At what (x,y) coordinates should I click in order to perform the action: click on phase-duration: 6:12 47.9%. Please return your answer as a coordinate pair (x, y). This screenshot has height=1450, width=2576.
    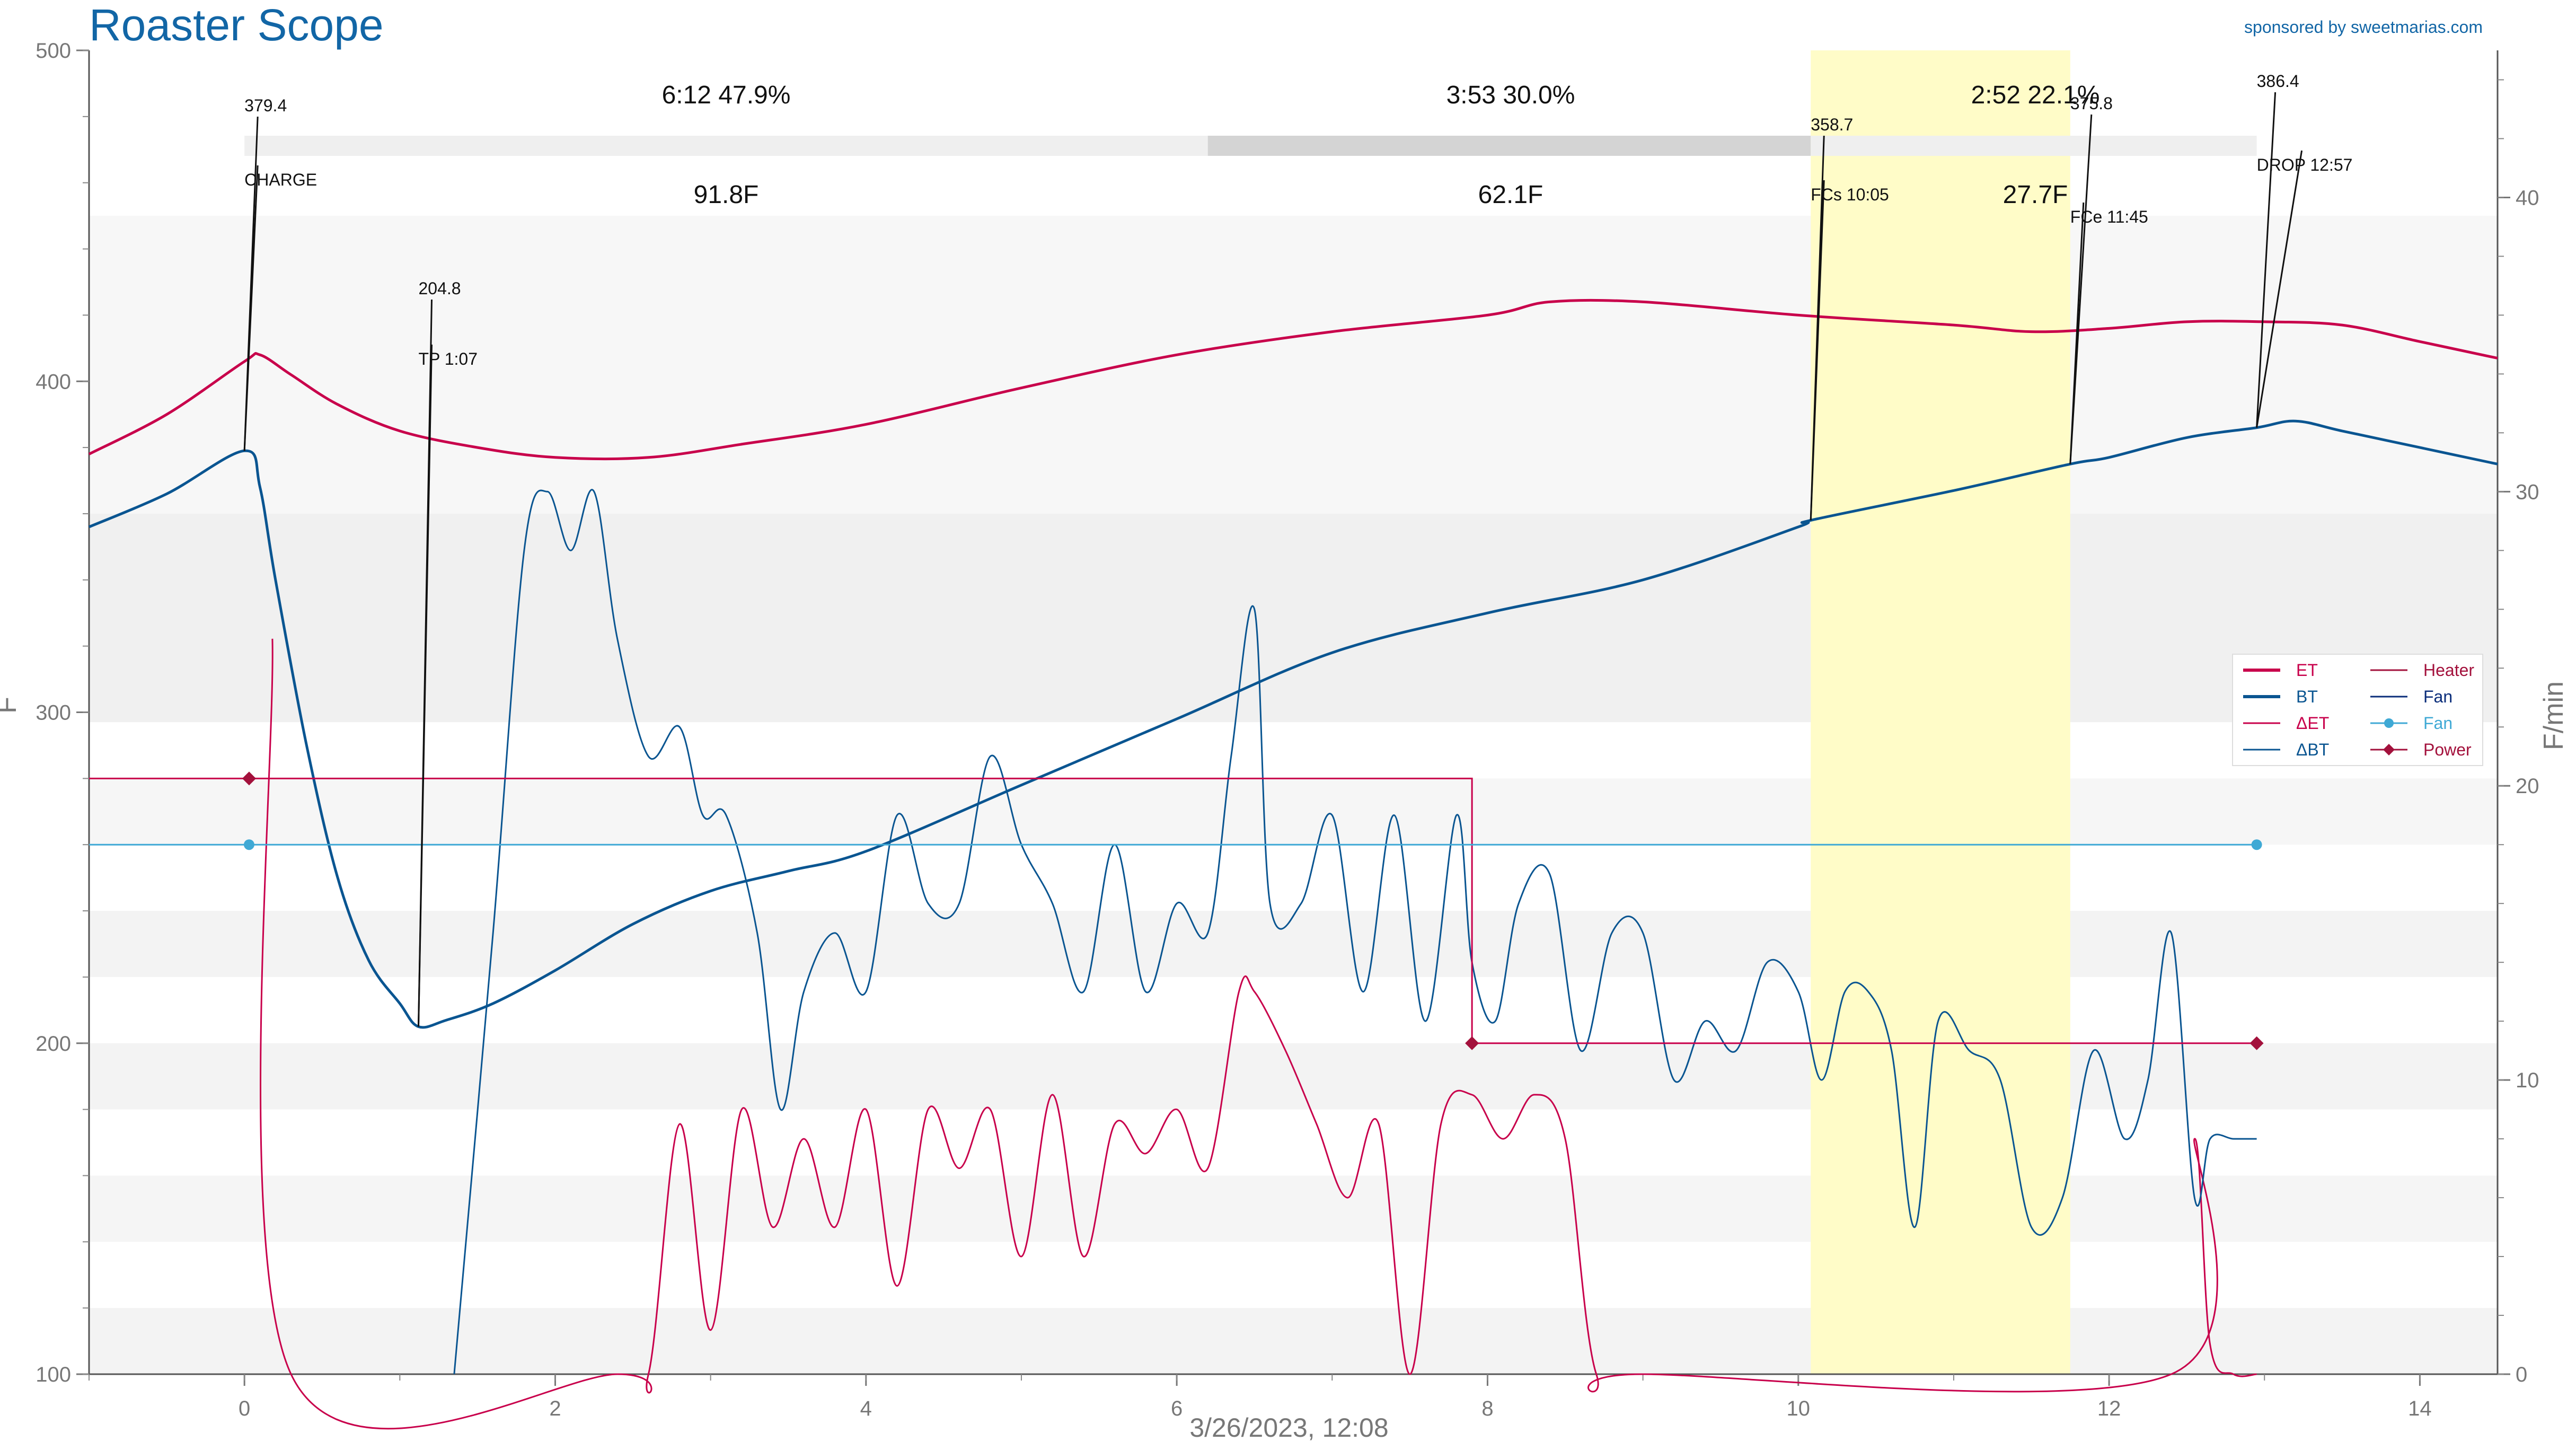
    Looking at the image, I should click on (726, 95).